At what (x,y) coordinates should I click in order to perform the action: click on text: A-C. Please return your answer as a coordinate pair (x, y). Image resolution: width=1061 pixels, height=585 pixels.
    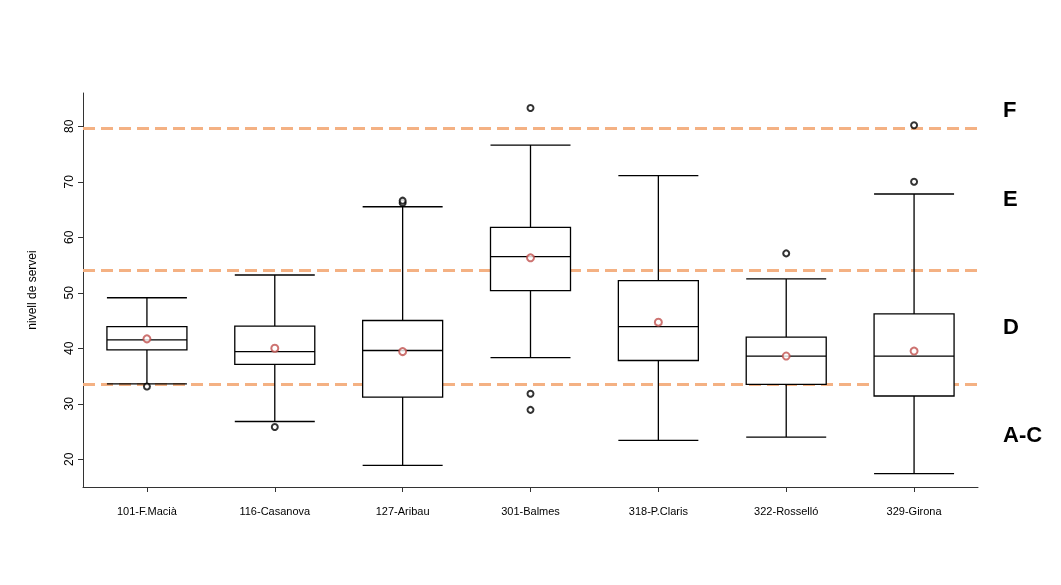
    Looking at the image, I should click on (1023, 435).